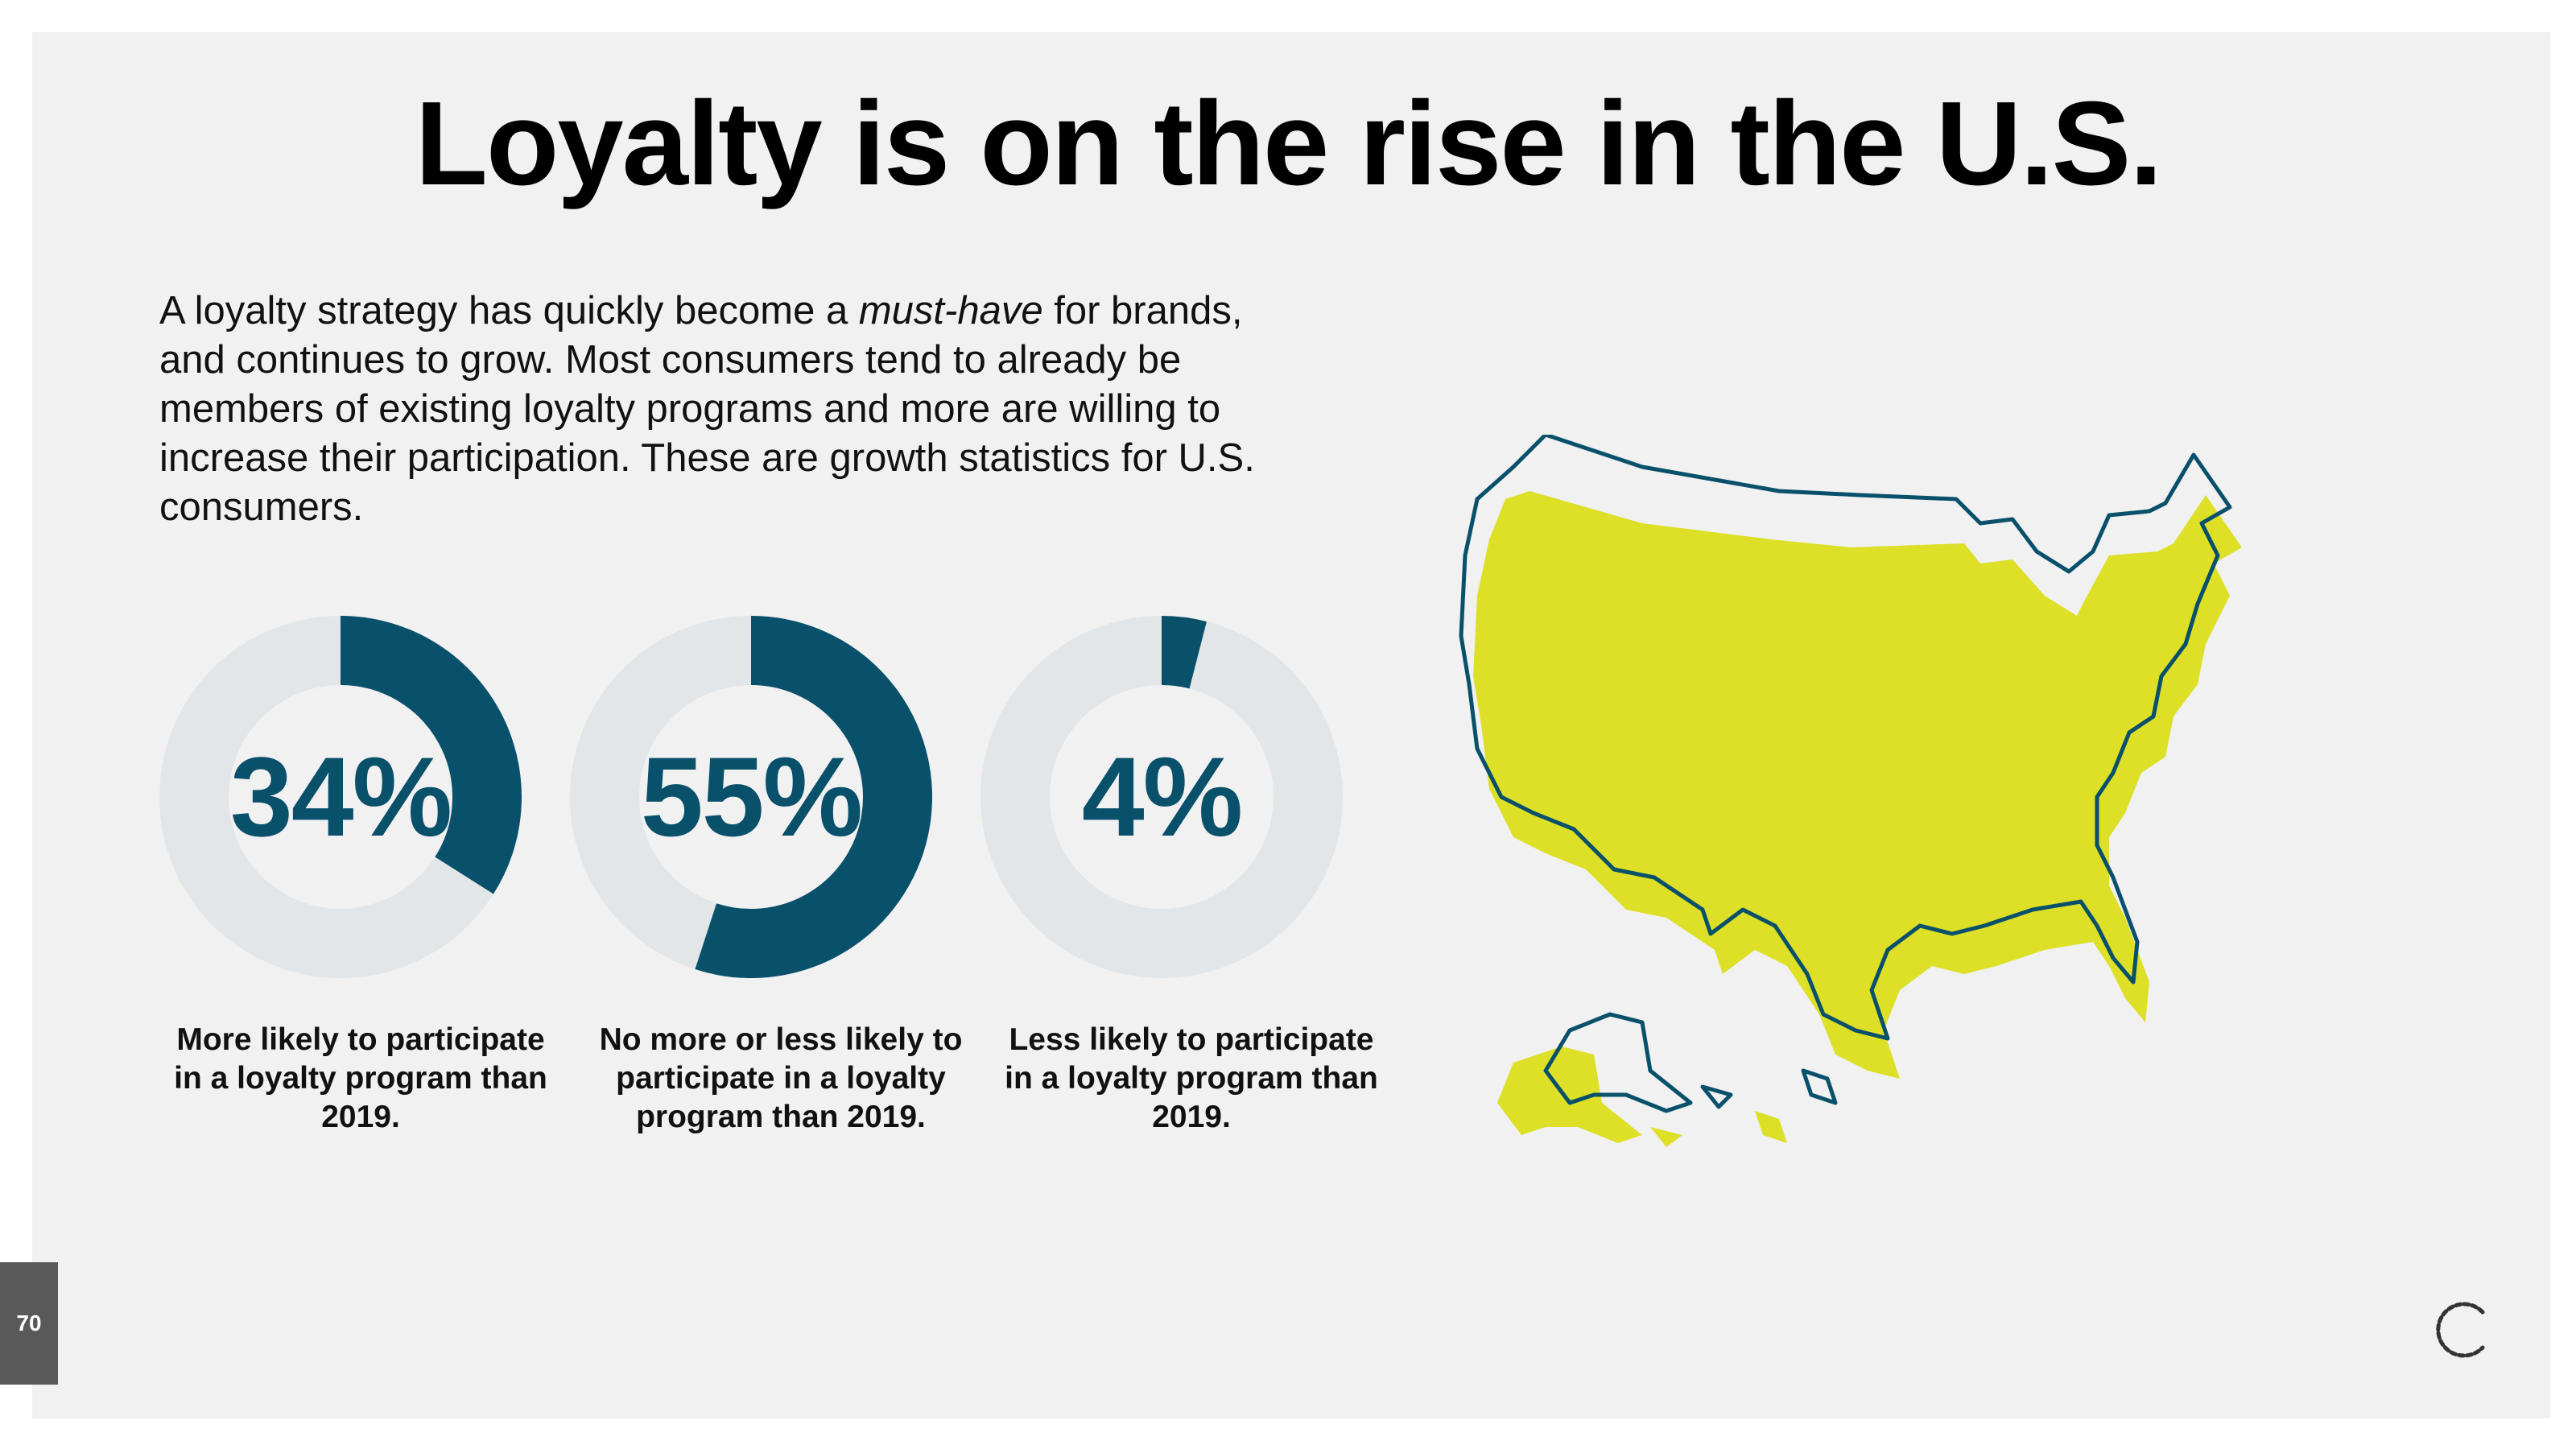  Describe the element at coordinates (509, 310) in the screenshot. I see `intro-text-start: A loyalty strategy has quickly become a` at that location.